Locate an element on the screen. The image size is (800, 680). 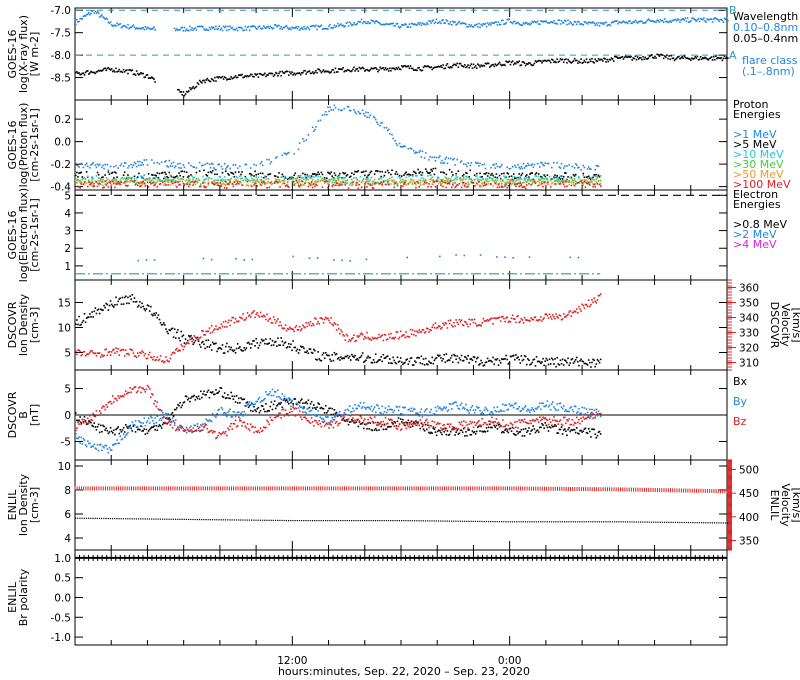
series-by is located at coordinates (338, 421).